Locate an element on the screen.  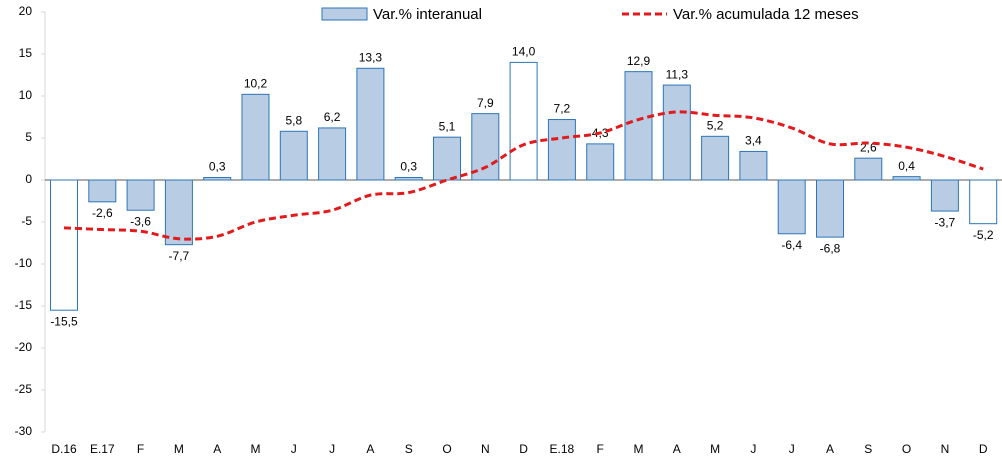
value-label: -15,5 is located at coordinates (64, 321).